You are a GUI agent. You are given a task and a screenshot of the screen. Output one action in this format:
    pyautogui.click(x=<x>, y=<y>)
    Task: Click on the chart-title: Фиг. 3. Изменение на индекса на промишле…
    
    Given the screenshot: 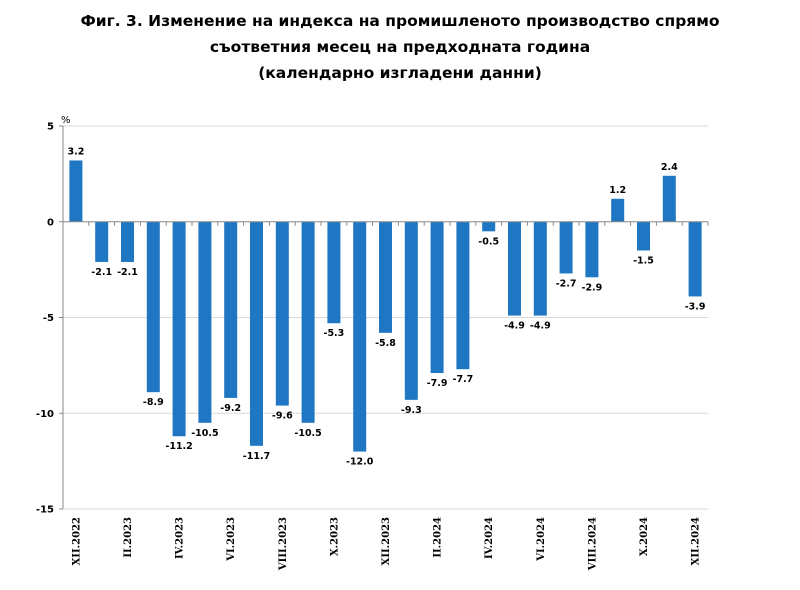 What is the action you would take?
    pyautogui.click(x=400, y=47)
    